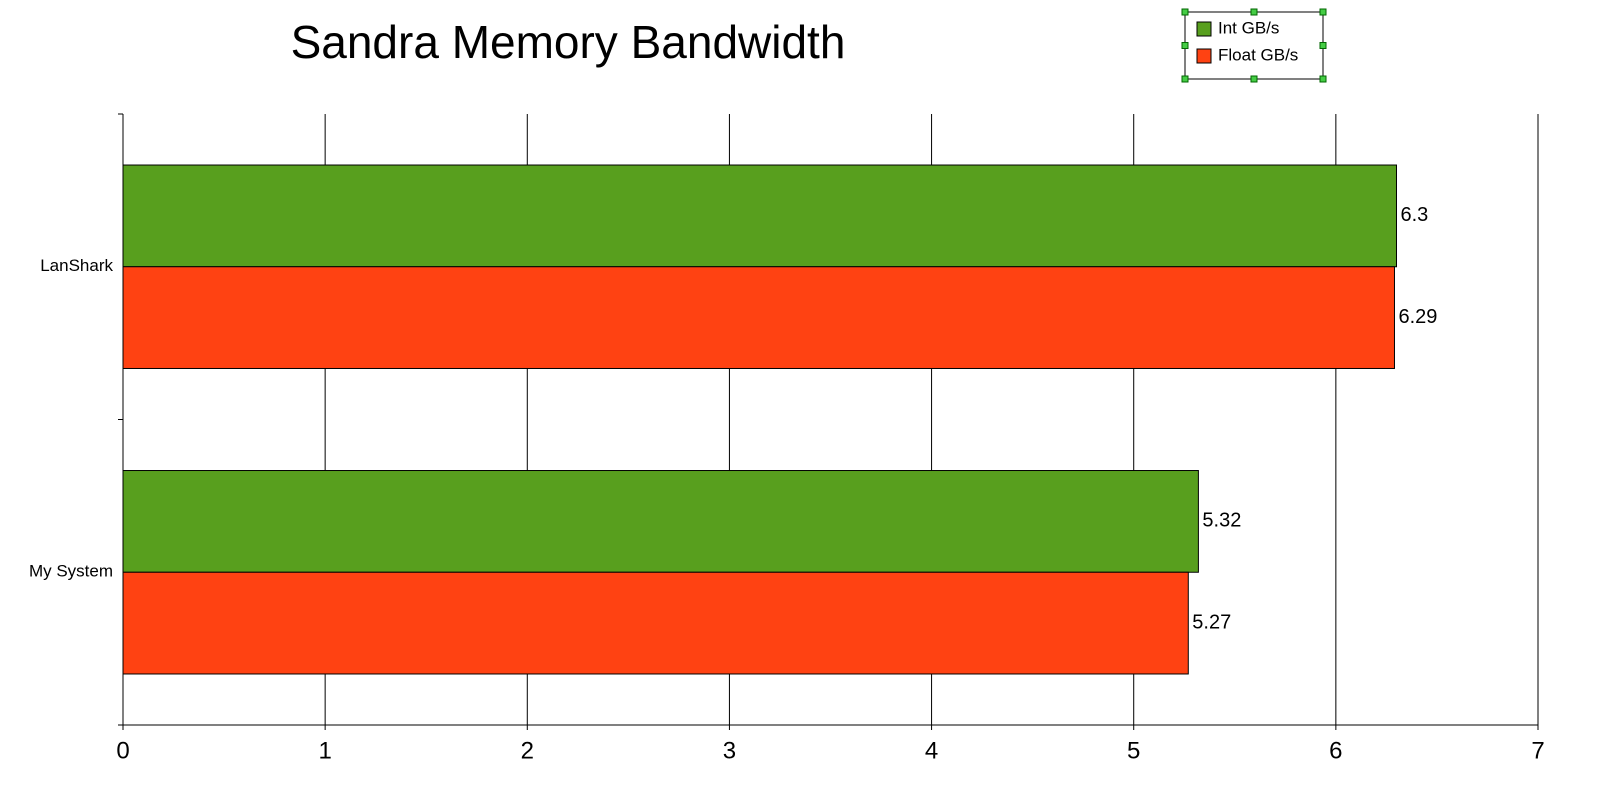 This screenshot has width=1597, height=791. What do you see at coordinates (1211, 622) in the screenshot?
I see `value-label: 5.27` at bounding box center [1211, 622].